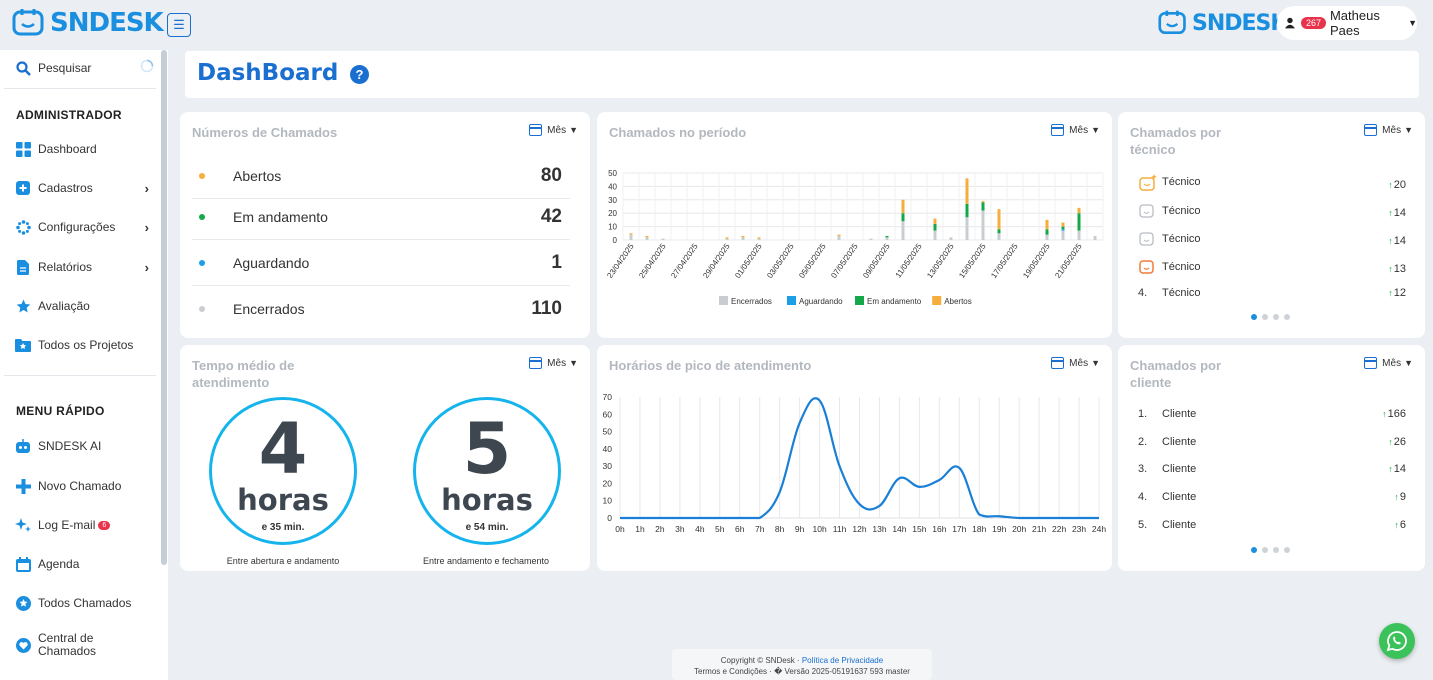  I want to click on status-dot, so click(202, 309).